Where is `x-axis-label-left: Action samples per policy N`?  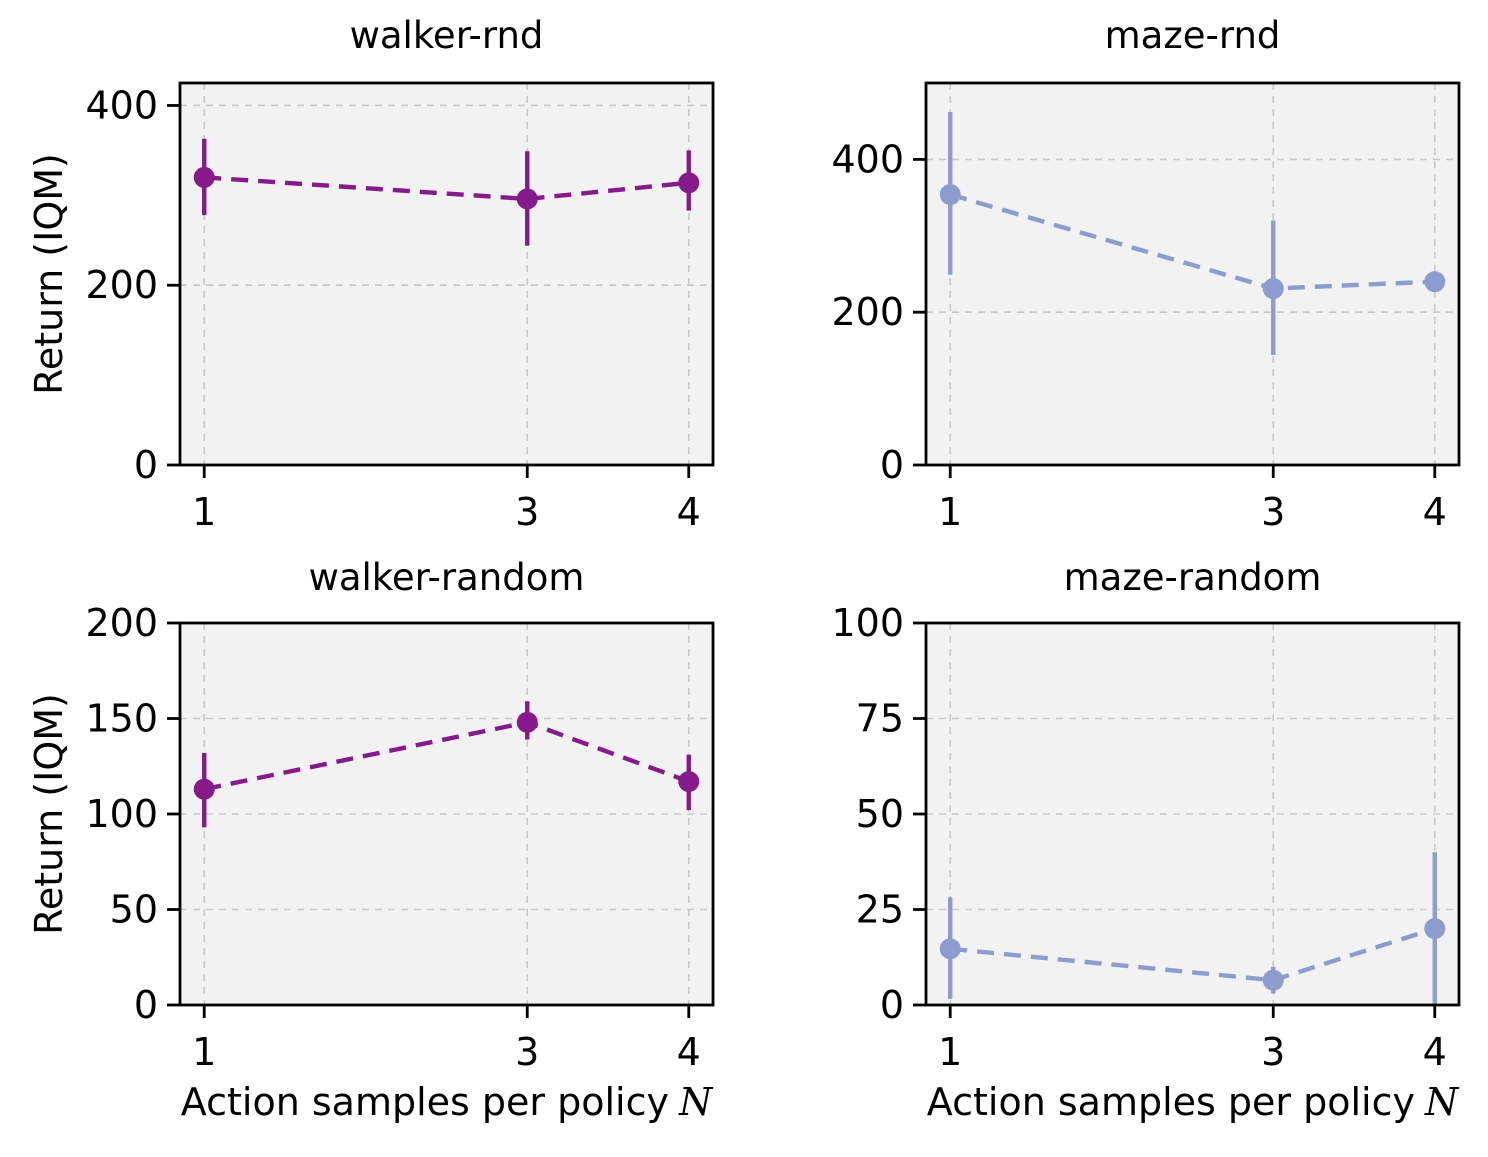 x-axis-label-left: Action samples per policy N is located at coordinates (446, 1102).